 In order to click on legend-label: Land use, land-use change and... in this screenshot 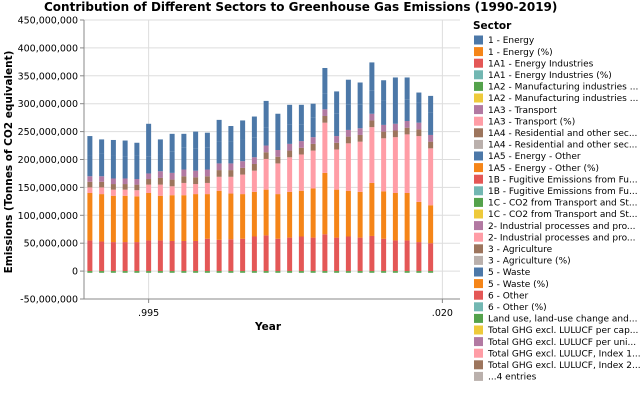, I will do `click(562, 320)`.